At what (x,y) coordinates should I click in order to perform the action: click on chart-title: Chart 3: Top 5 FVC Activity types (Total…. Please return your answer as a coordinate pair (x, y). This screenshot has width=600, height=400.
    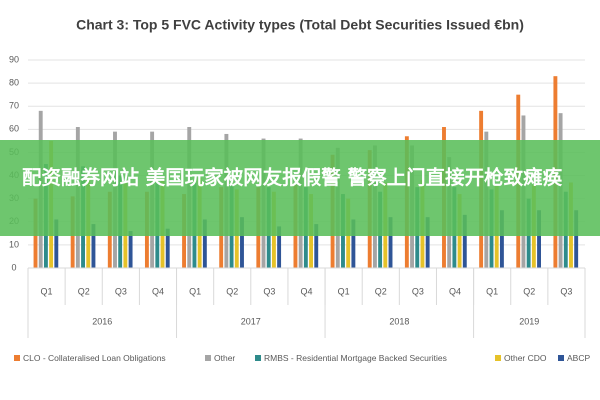
    Looking at the image, I should click on (300, 25).